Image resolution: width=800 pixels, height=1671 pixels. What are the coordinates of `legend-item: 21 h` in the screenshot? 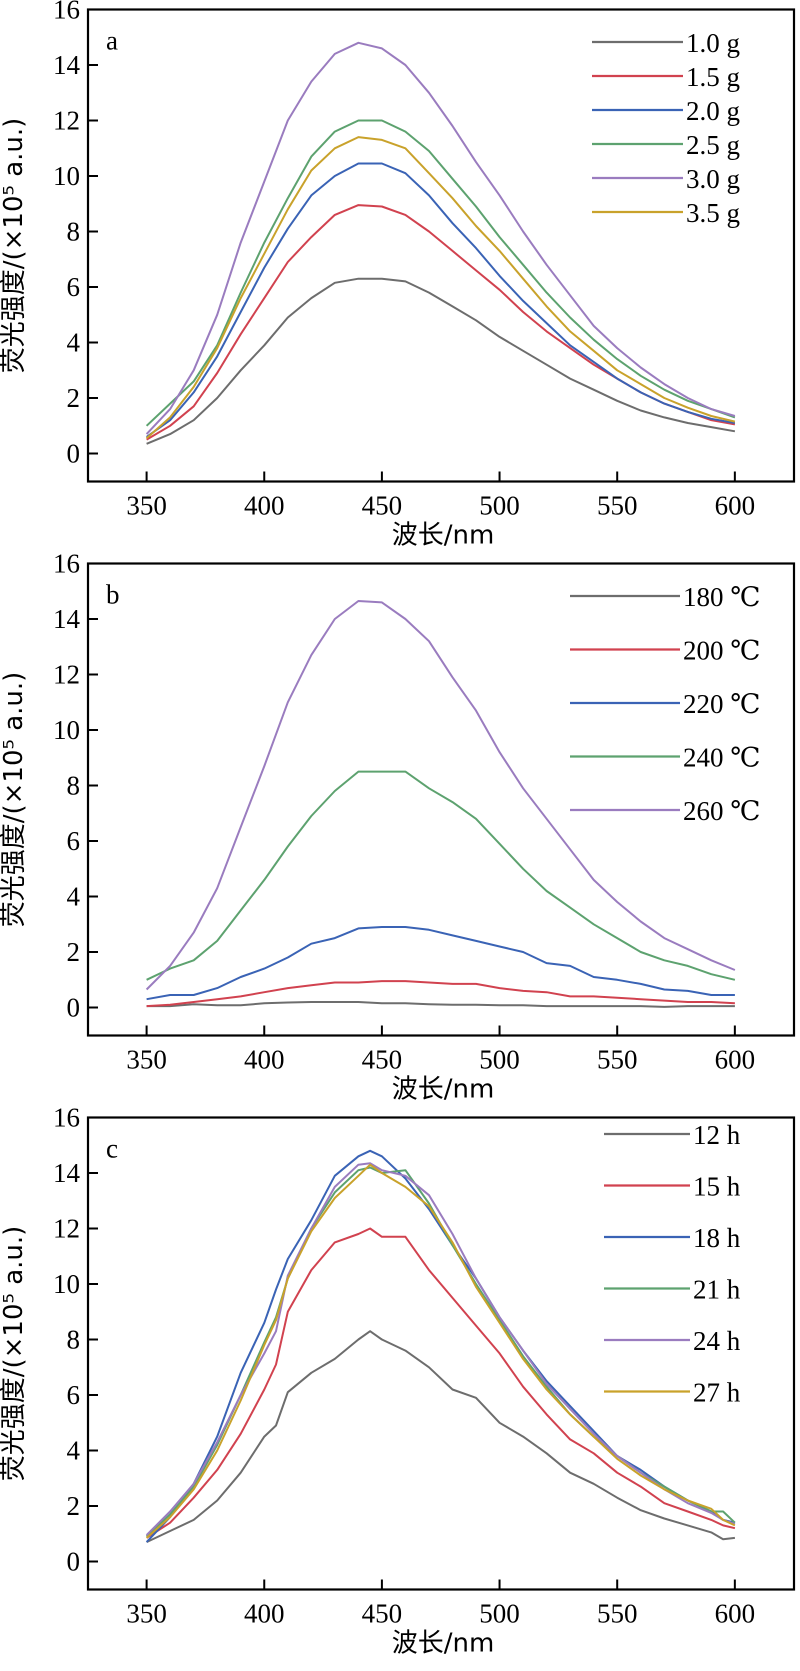 It's located at (672, 1290).